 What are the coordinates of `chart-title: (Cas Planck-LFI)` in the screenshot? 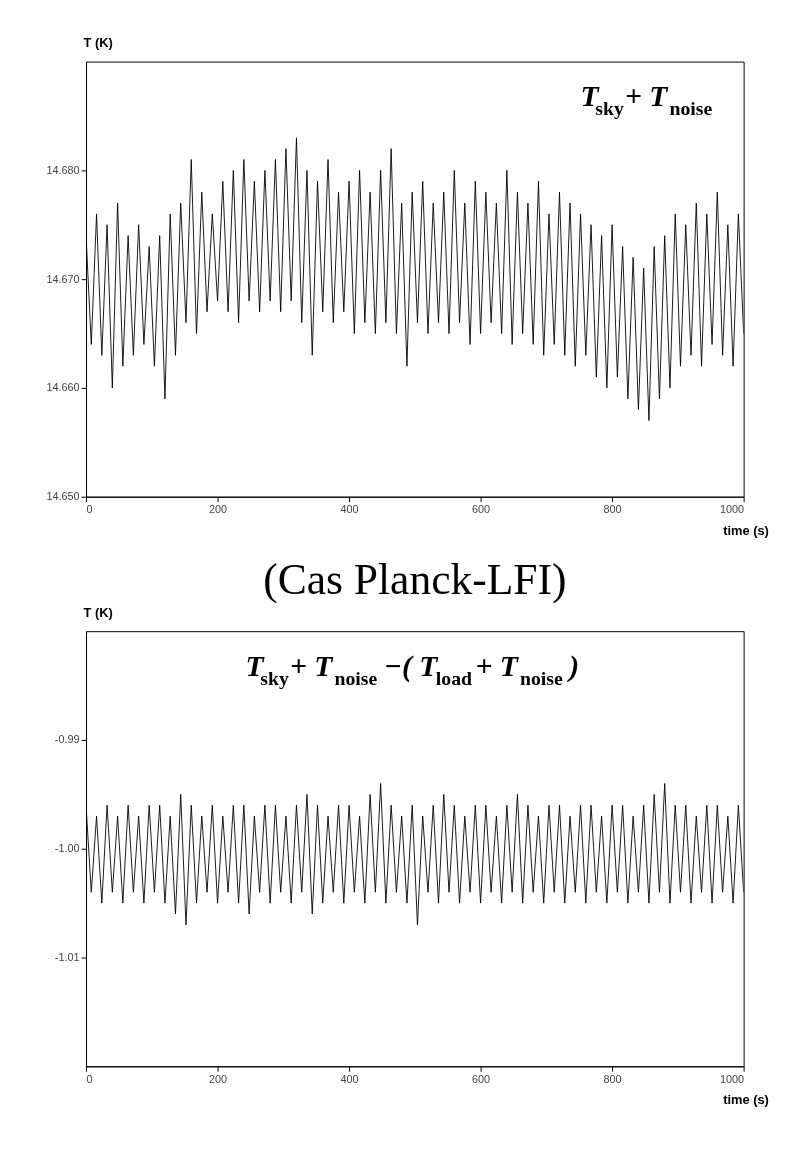 It's located at (415, 579).